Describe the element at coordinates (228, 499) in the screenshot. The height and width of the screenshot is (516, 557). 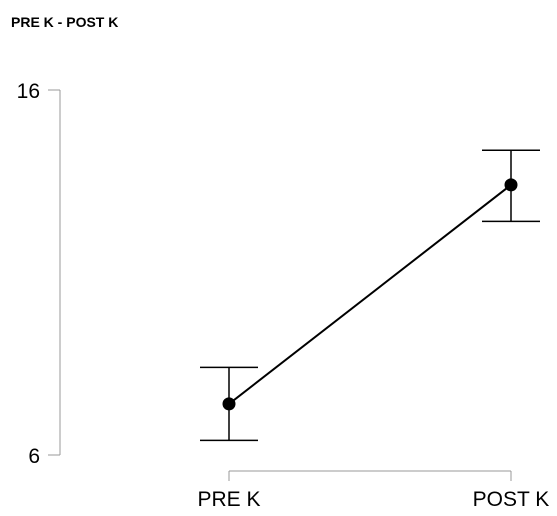
I see `x-tick-label: PRE K` at that location.